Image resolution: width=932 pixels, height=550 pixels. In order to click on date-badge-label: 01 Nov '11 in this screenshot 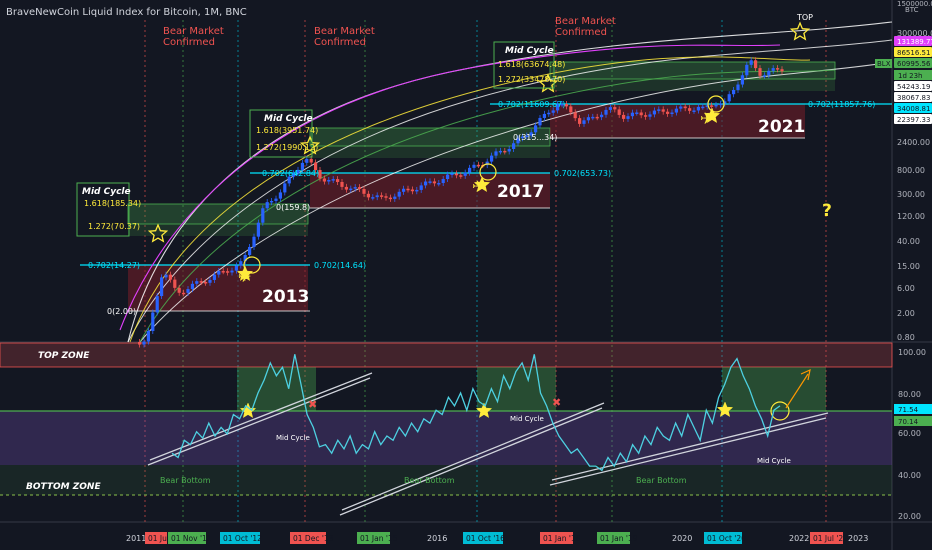, I will do `click(191, 538)`.